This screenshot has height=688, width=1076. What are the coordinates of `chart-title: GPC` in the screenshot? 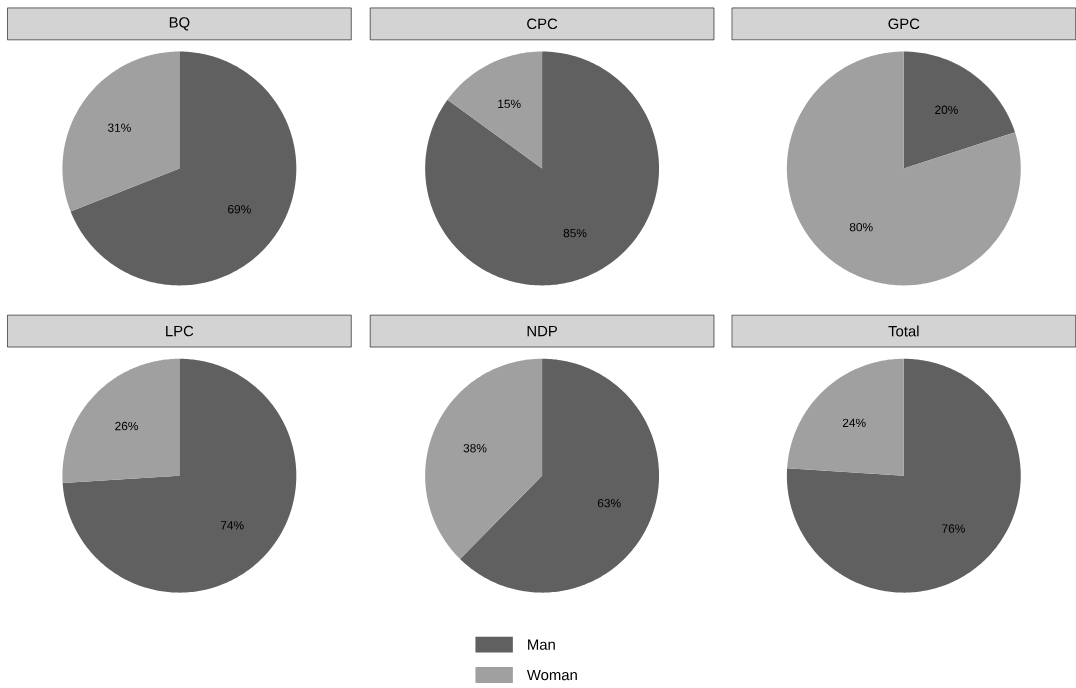 It's located at (904, 24).